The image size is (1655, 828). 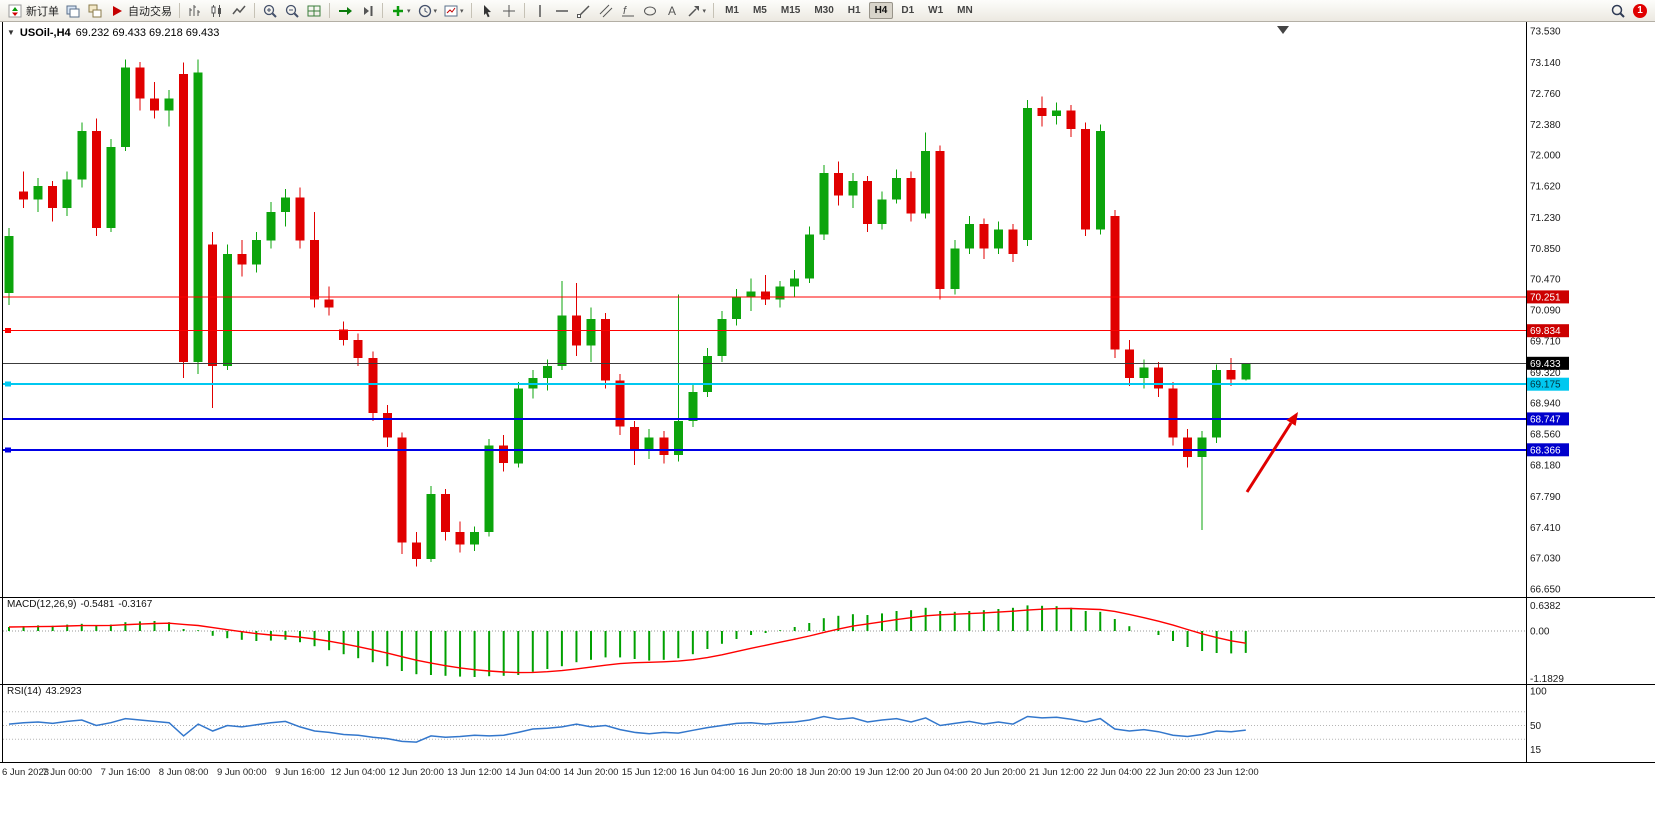 What do you see at coordinates (1283, 30) in the screenshot?
I see `chart-shift-marker` at bounding box center [1283, 30].